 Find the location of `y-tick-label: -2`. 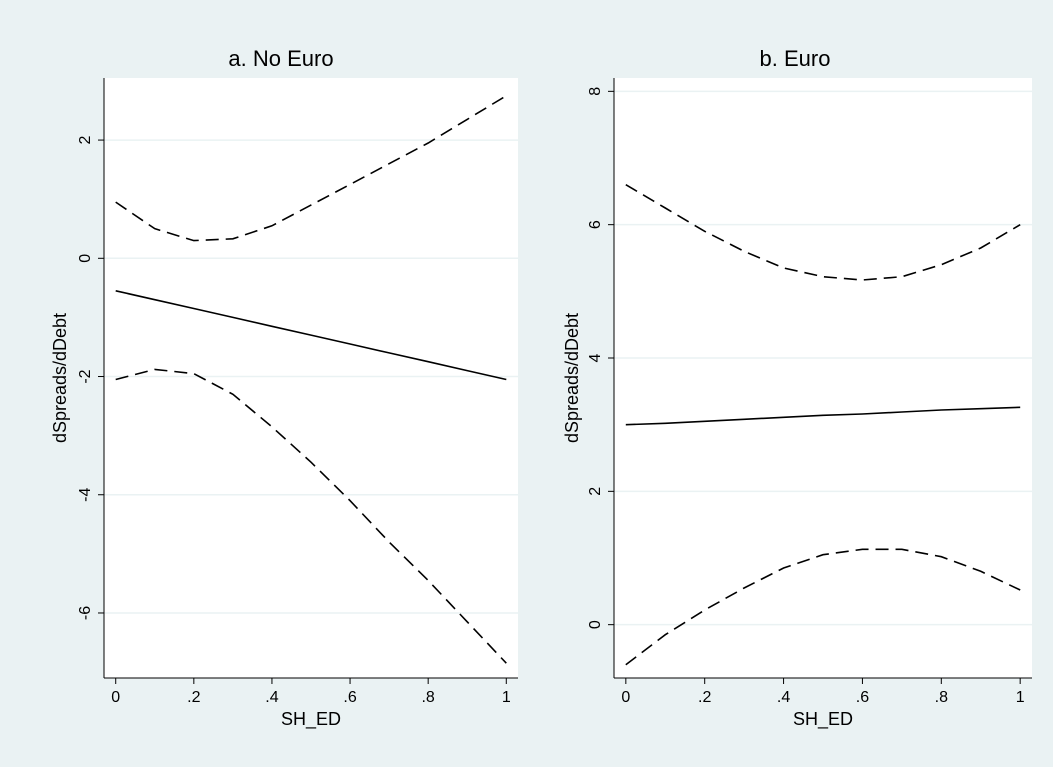

y-tick-label: -2 is located at coordinates (85, 376).